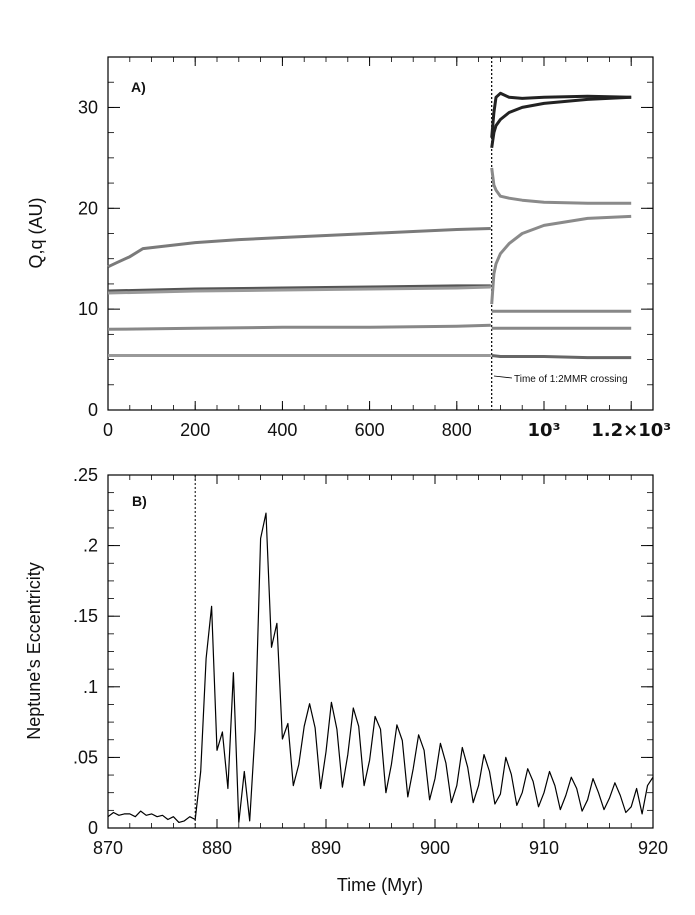 The width and height of the screenshot is (695, 915). What do you see at coordinates (88, 309) in the screenshot?
I see `y-tick-label: 10` at bounding box center [88, 309].